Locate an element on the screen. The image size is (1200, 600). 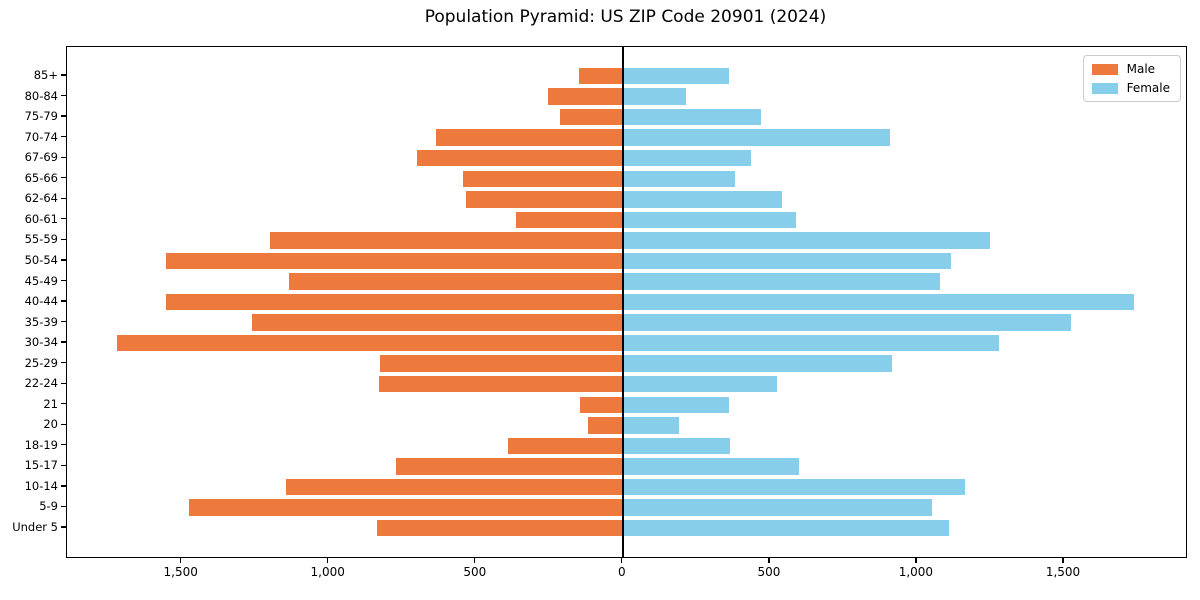
y-axis-tick-label: 25-29 is located at coordinates (41, 362).